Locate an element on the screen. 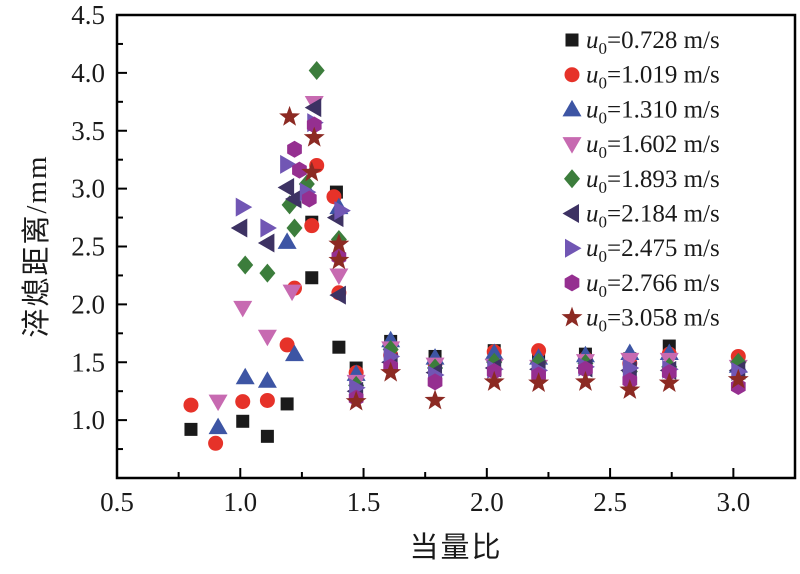 This screenshot has width=800, height=574. legend-label: u0=2.475 m/s is located at coordinates (653, 250).